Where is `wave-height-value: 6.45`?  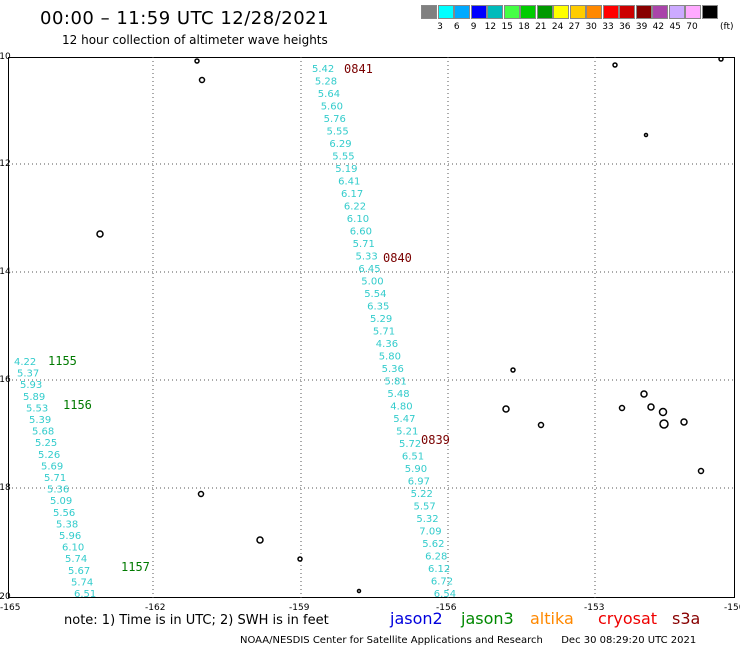
wave-height-value: 6.45 is located at coordinates (369, 269).